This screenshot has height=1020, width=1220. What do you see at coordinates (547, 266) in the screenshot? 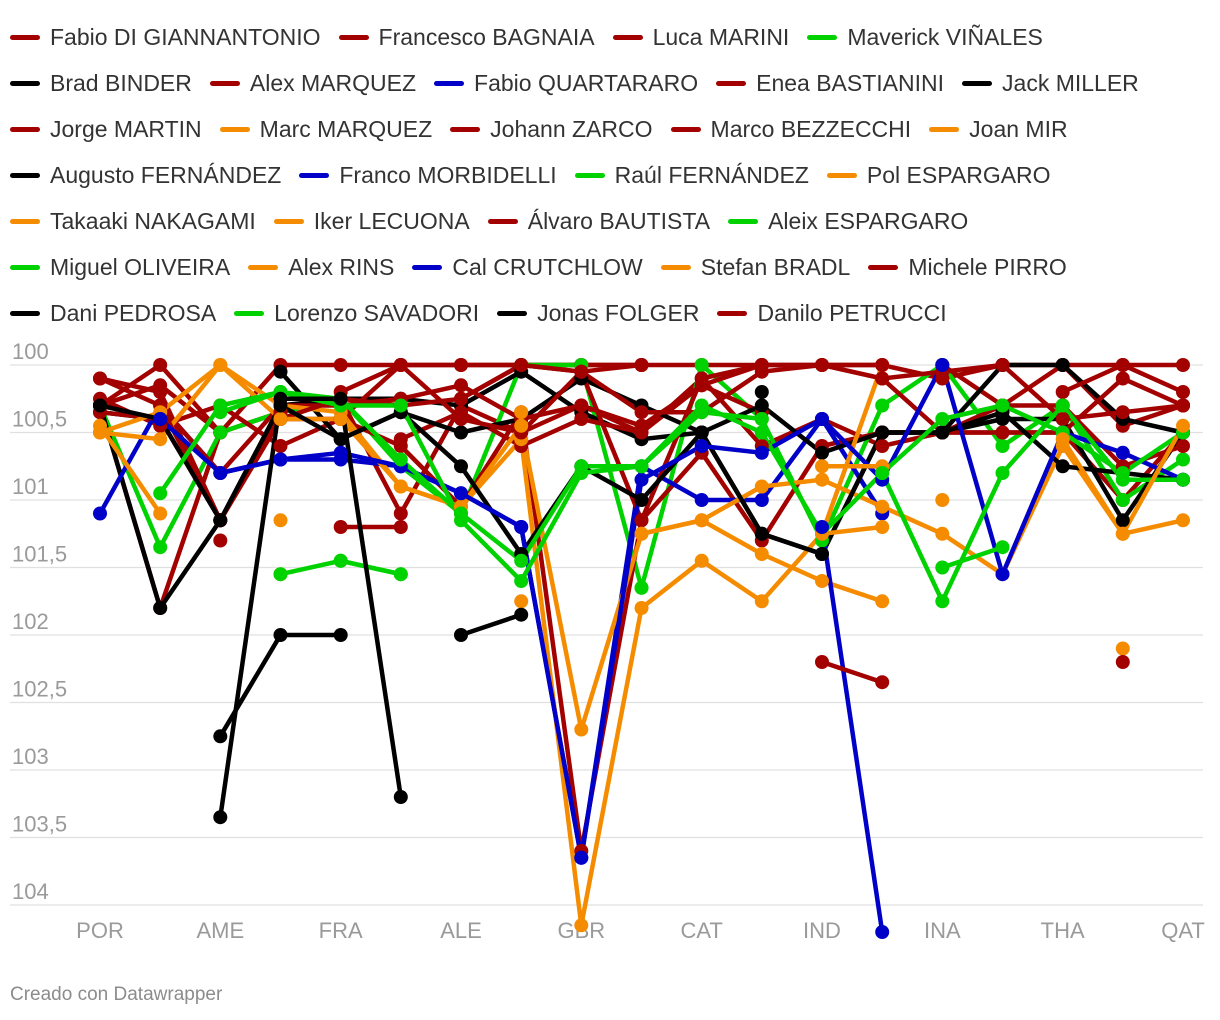
I see `legend-label: Cal CRUTCHLOW` at bounding box center [547, 266].